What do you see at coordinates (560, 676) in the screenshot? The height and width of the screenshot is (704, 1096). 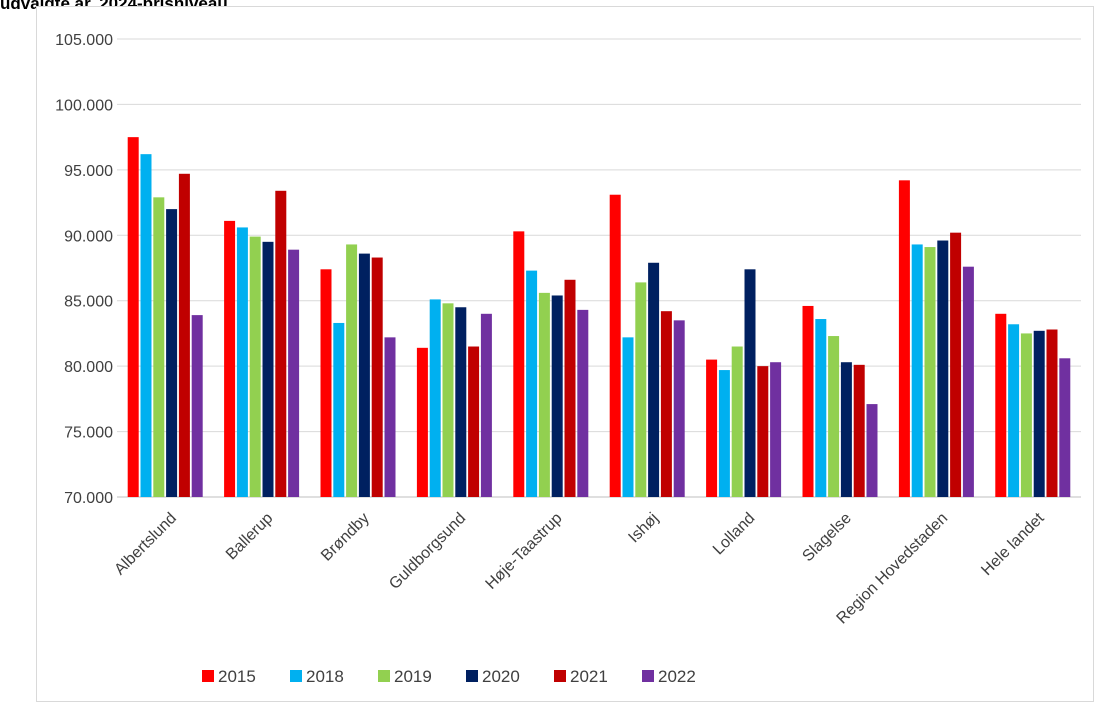 I see `legend-swatch-2021` at bounding box center [560, 676].